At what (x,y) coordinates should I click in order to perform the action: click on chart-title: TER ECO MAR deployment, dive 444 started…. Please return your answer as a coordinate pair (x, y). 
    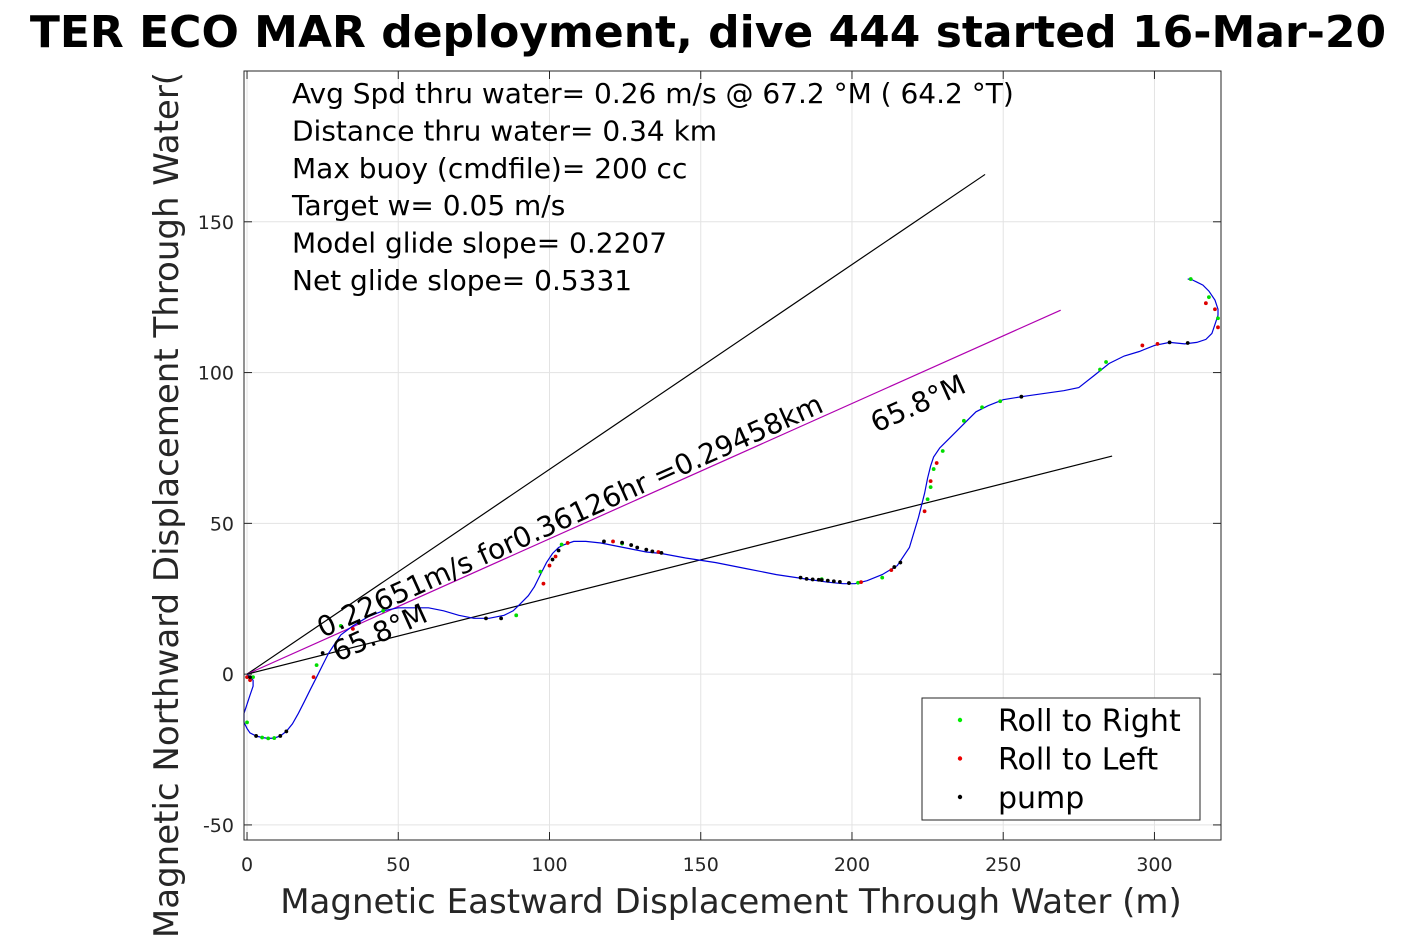
    Looking at the image, I should click on (708, 32).